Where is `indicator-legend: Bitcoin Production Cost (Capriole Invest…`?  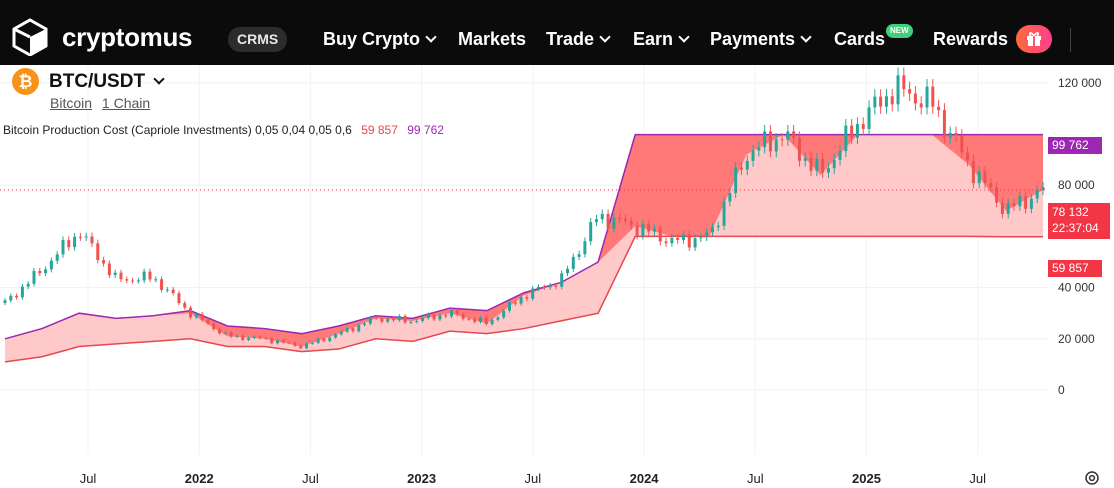 indicator-legend: Bitcoin Production Cost (Capriole Invest… is located at coordinates (223, 130).